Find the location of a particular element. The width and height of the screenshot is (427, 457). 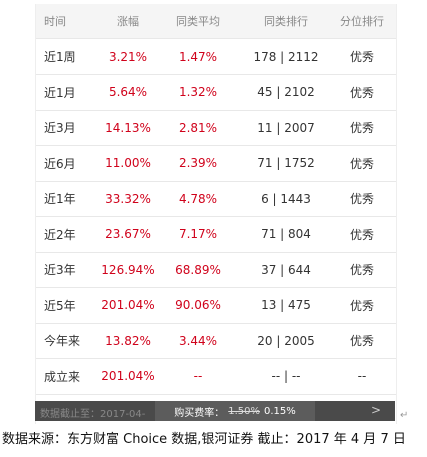

arrow: > is located at coordinates (375, 410).